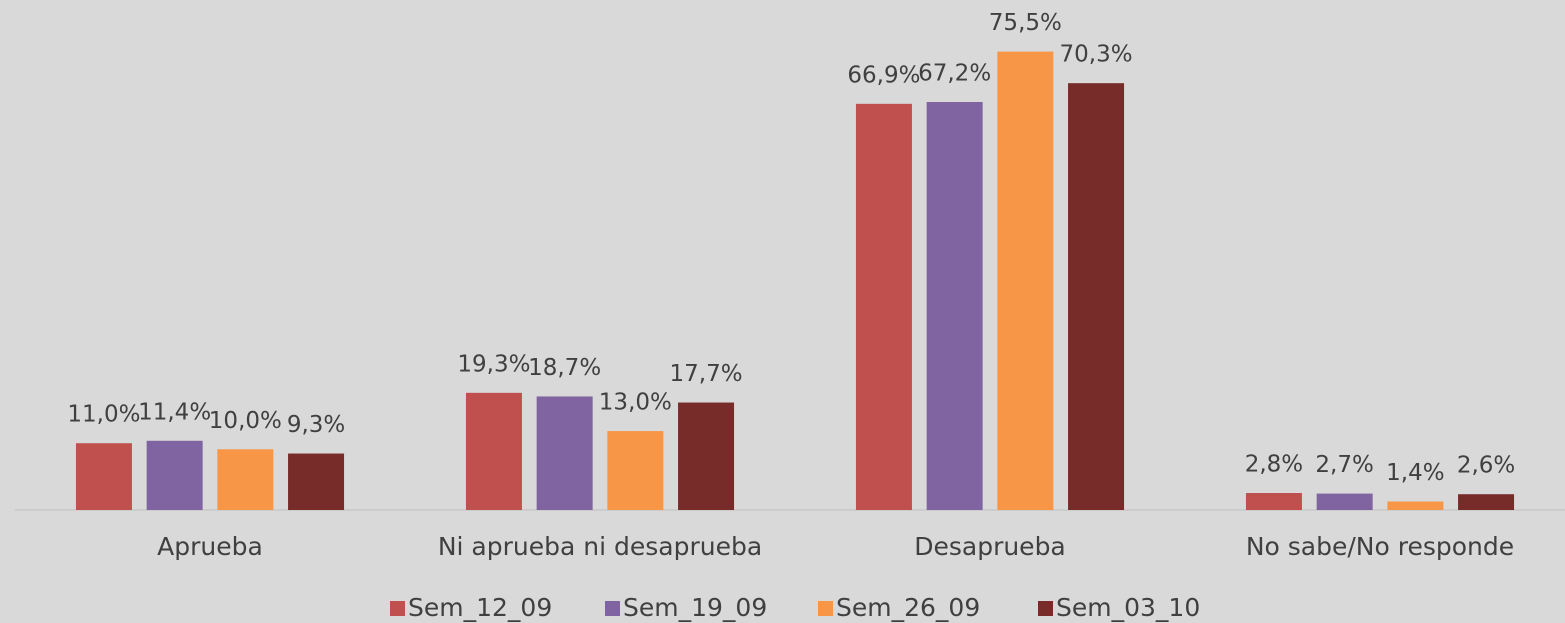  I want to click on data-label: 2,7%, so click(1344, 465).